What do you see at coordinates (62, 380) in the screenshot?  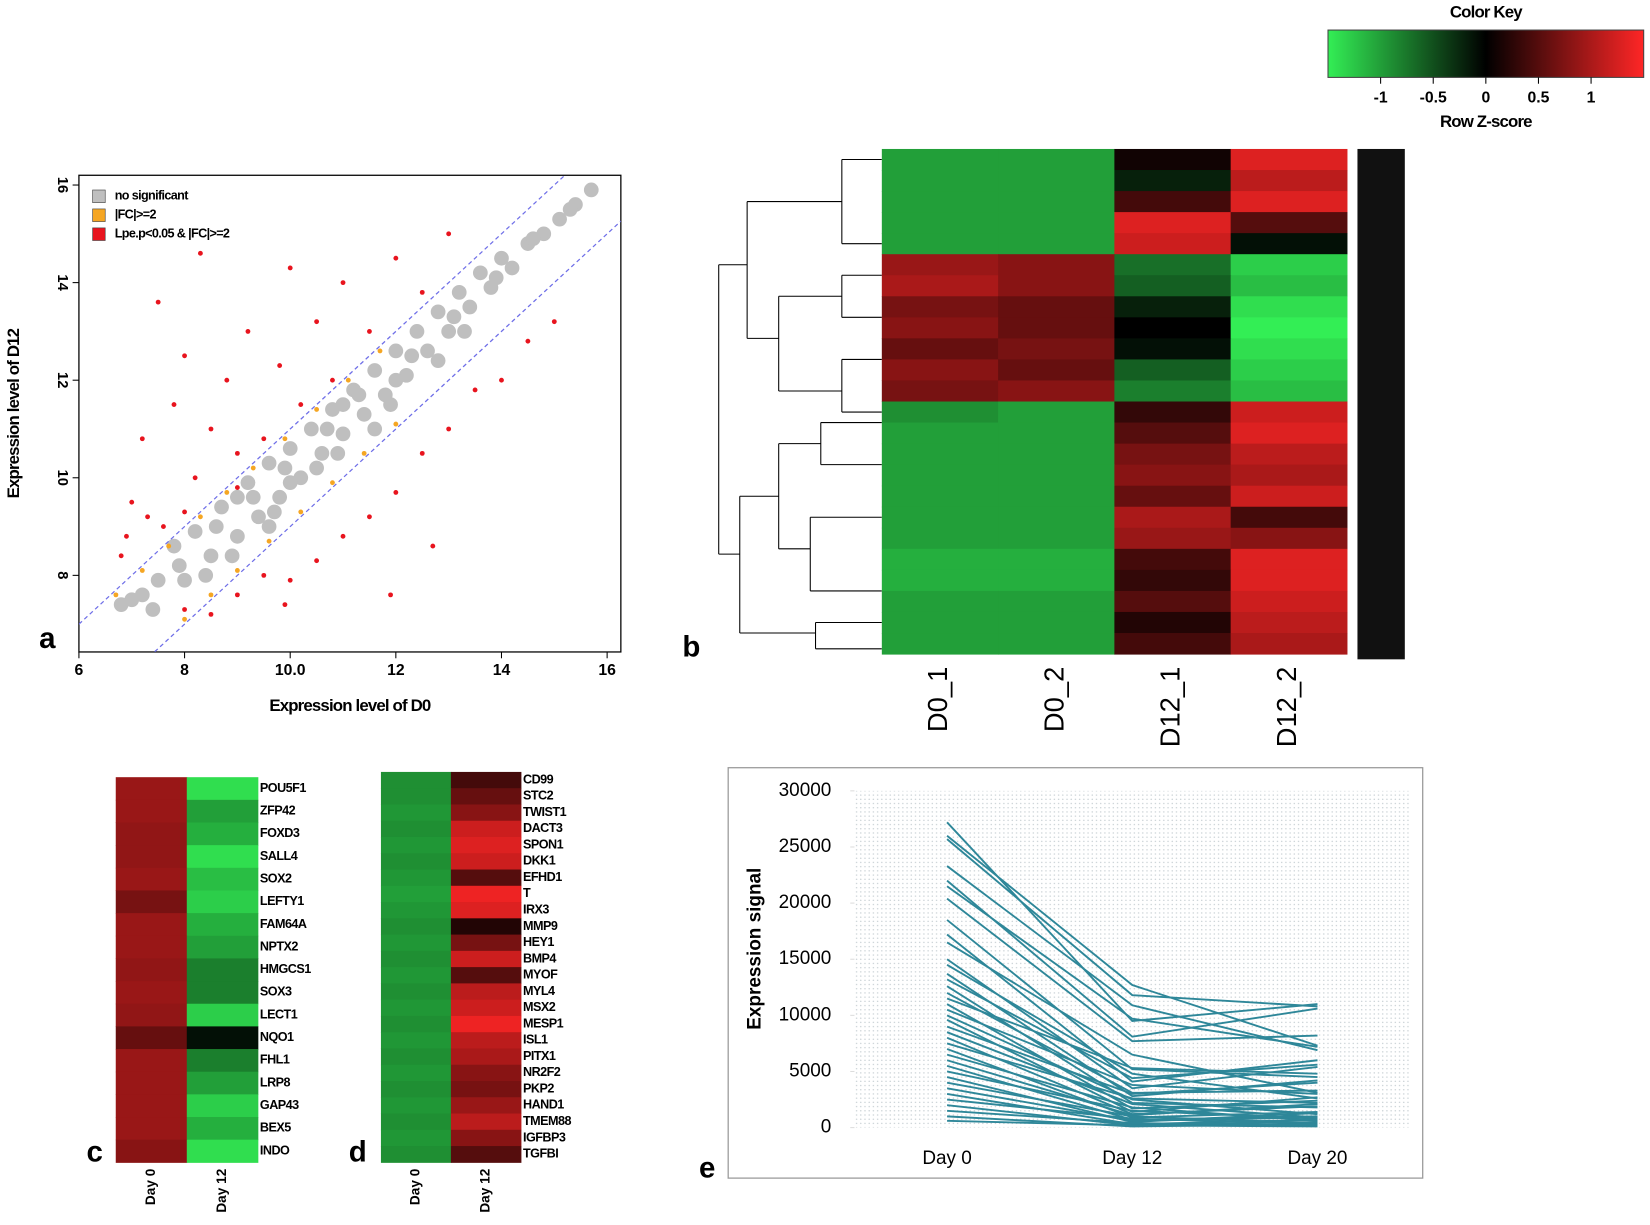 I see `y-tick-label: 12` at bounding box center [62, 380].